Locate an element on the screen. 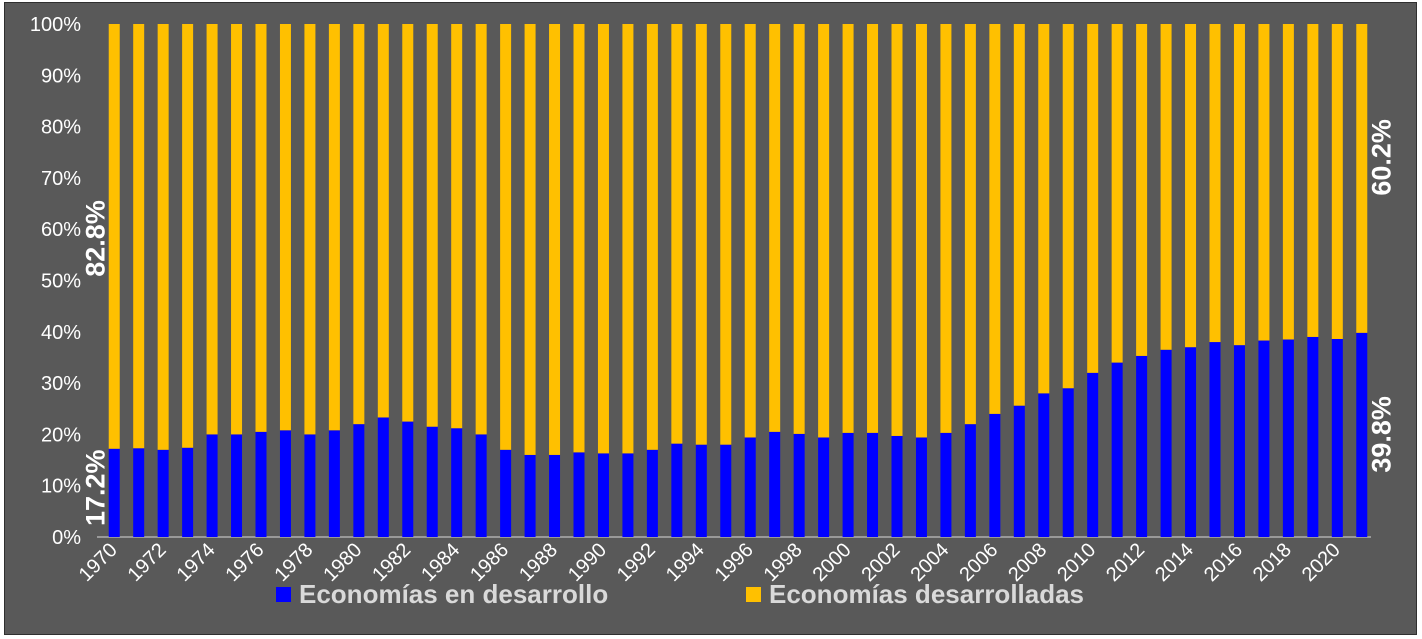 This screenshot has height=639, width=1422. x-tick-label: 1970 is located at coordinates (98, 562).